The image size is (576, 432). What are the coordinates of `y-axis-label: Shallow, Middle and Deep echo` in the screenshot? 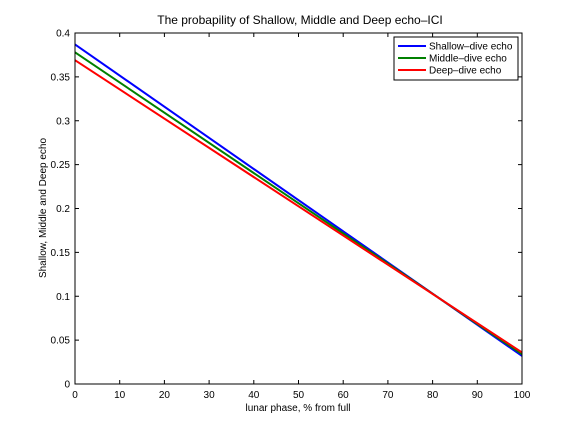 It's located at (43, 208).